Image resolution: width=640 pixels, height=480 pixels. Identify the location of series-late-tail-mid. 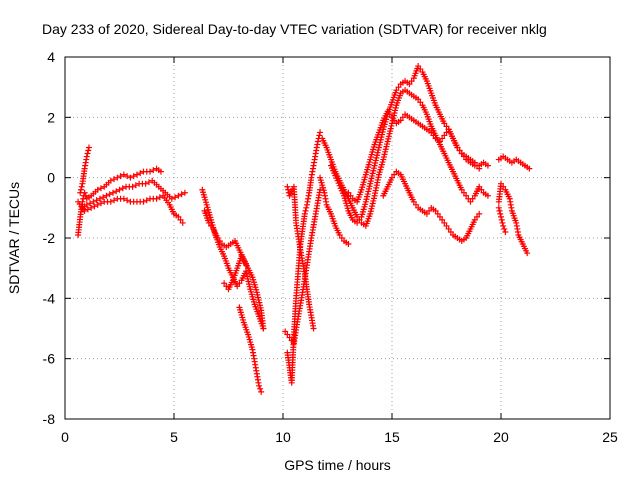
(502, 219).